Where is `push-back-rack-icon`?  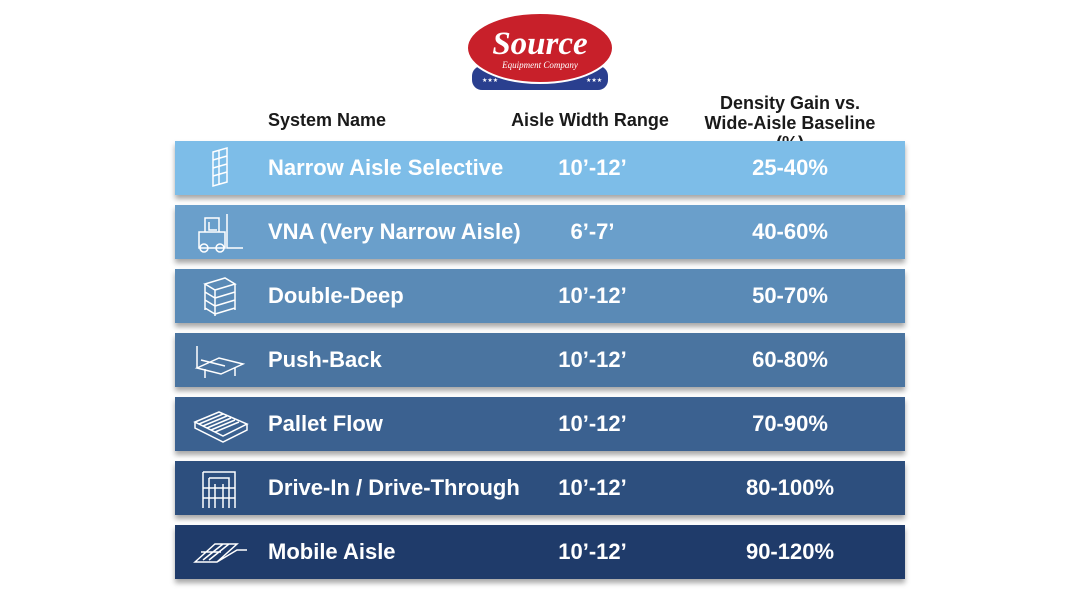
push-back-rack-icon is located at coordinates (220, 362).